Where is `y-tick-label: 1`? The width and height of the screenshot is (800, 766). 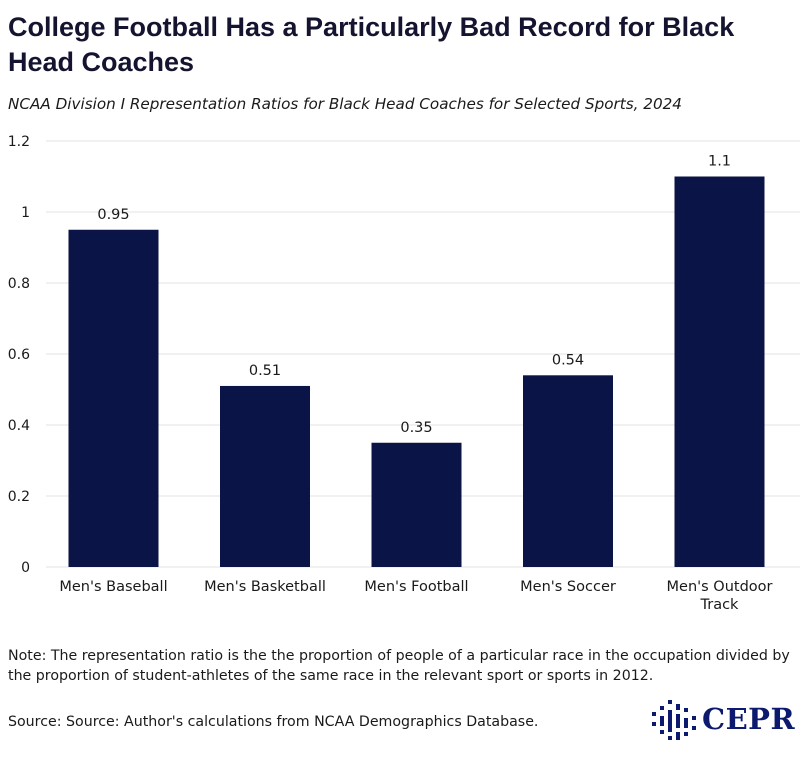 y-tick-label: 1 is located at coordinates (25, 213).